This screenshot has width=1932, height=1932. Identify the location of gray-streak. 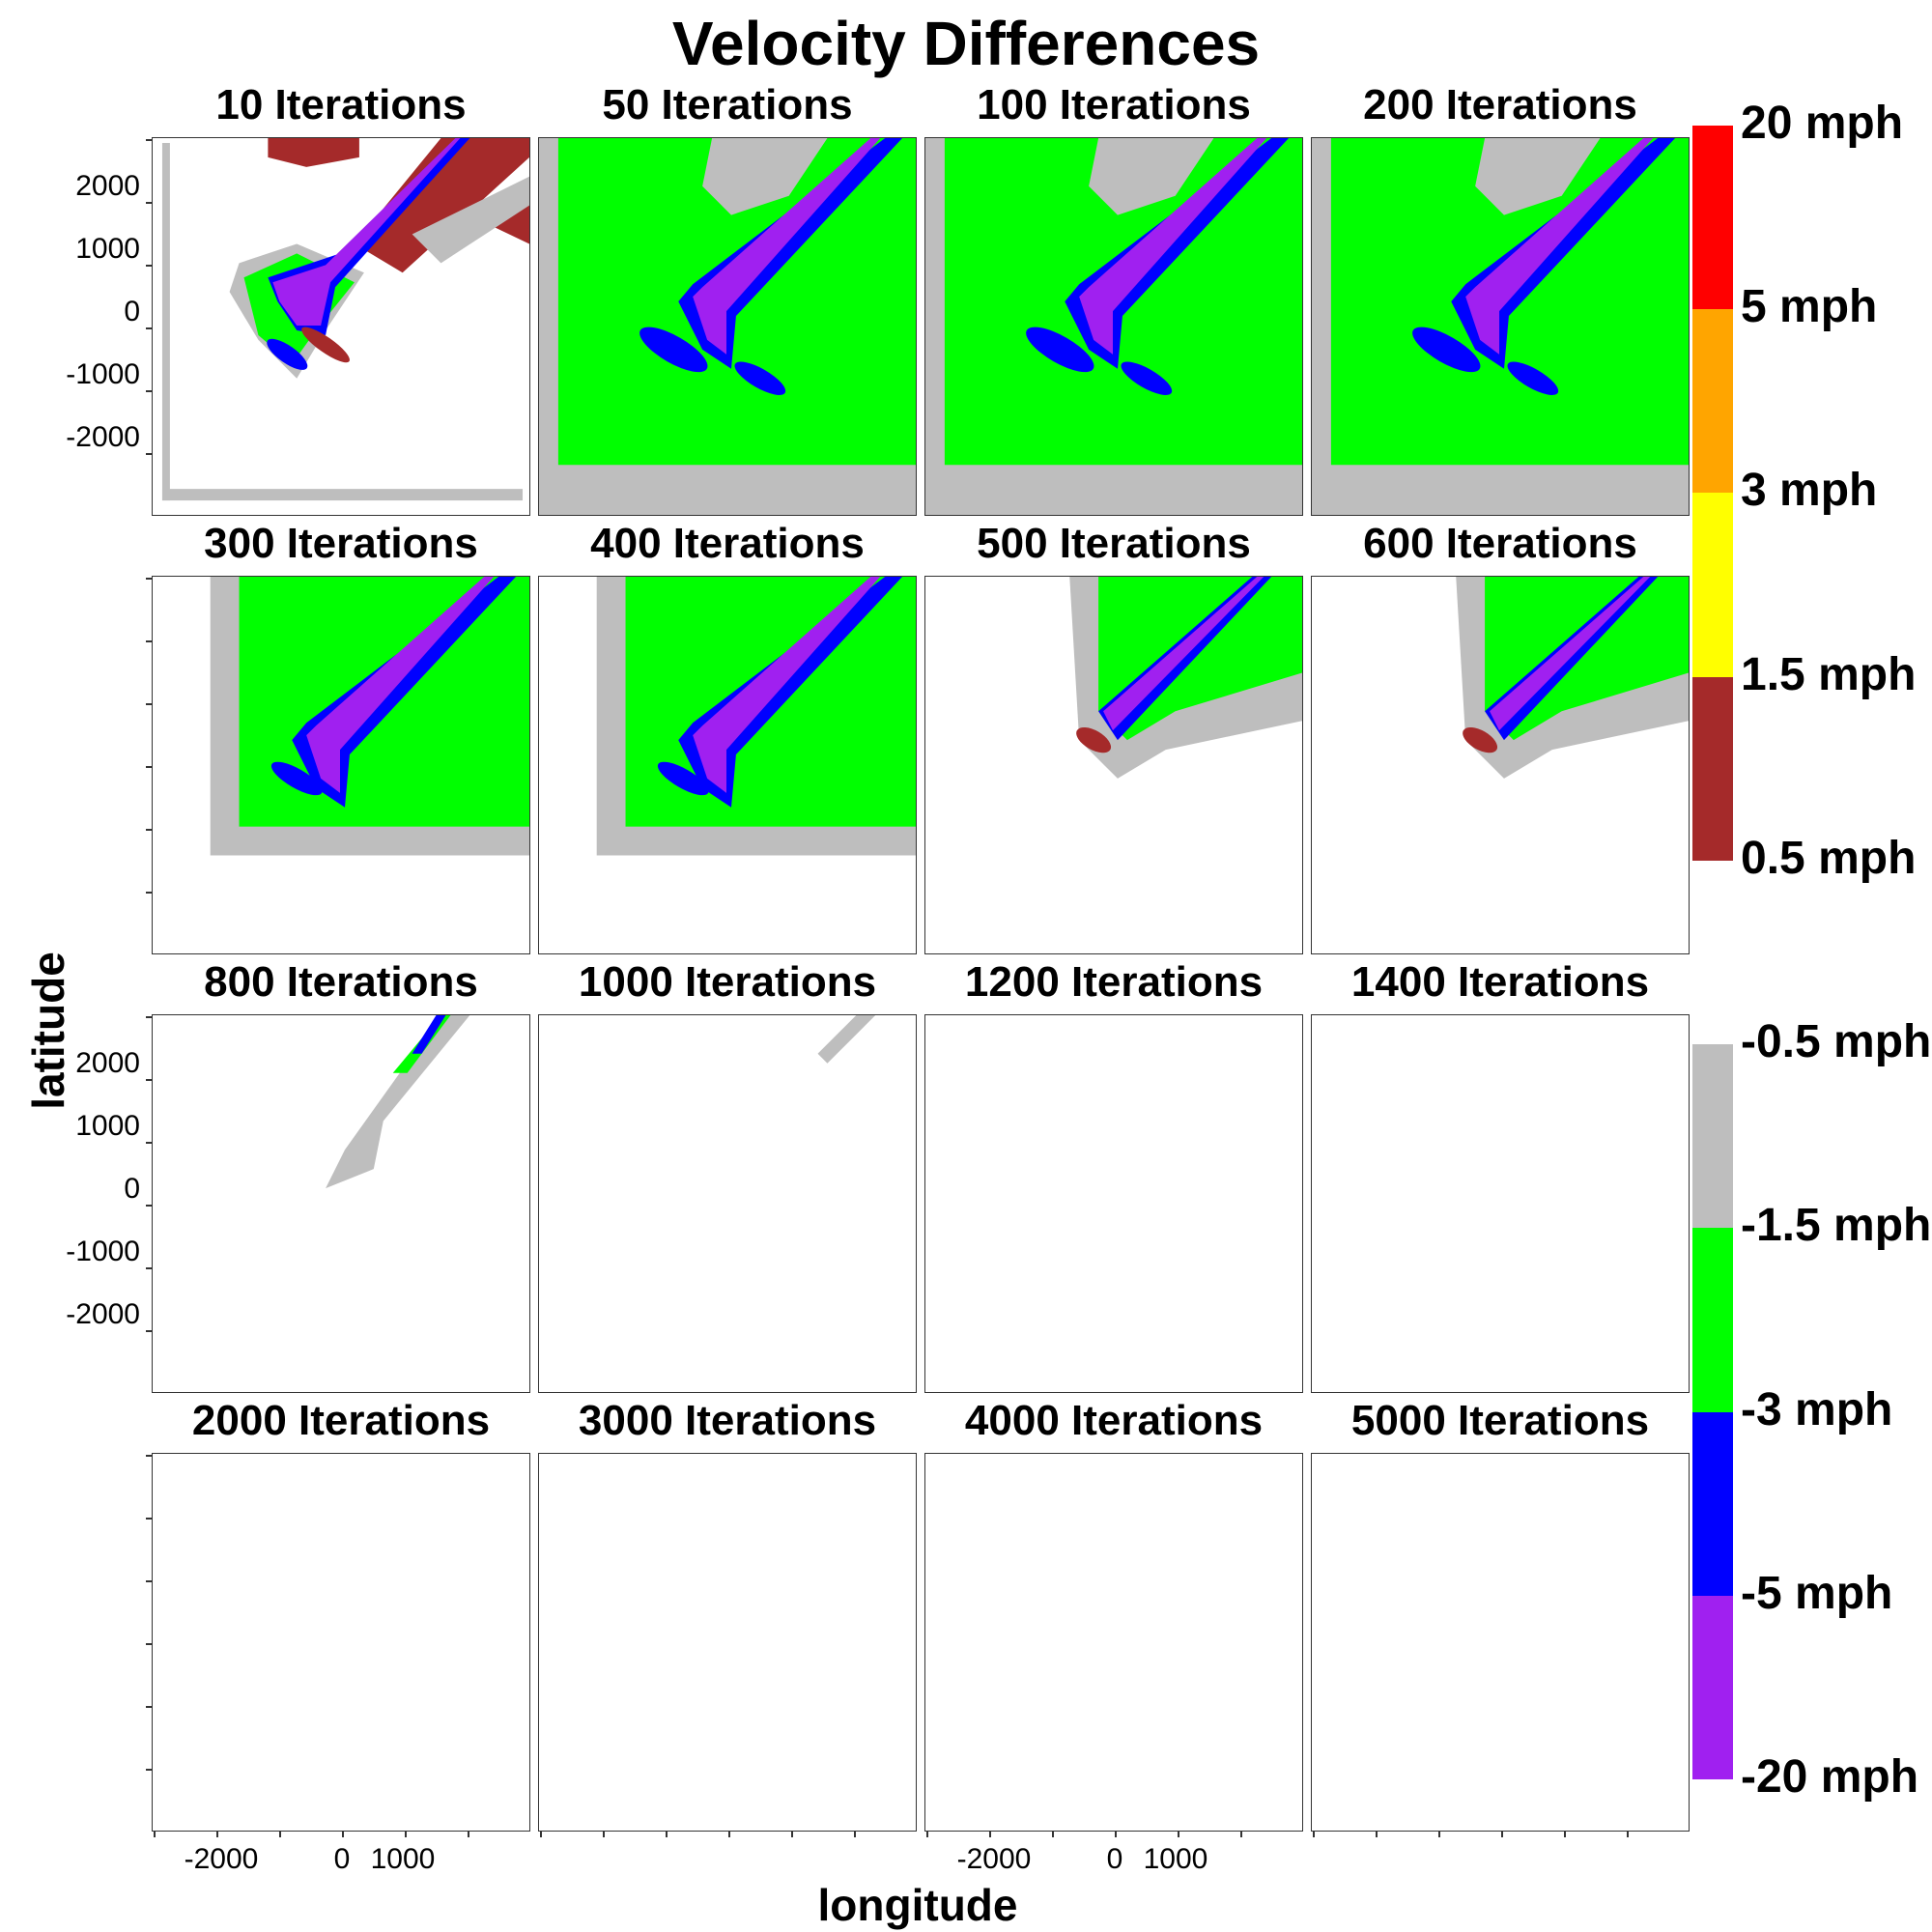
(398, 1102).